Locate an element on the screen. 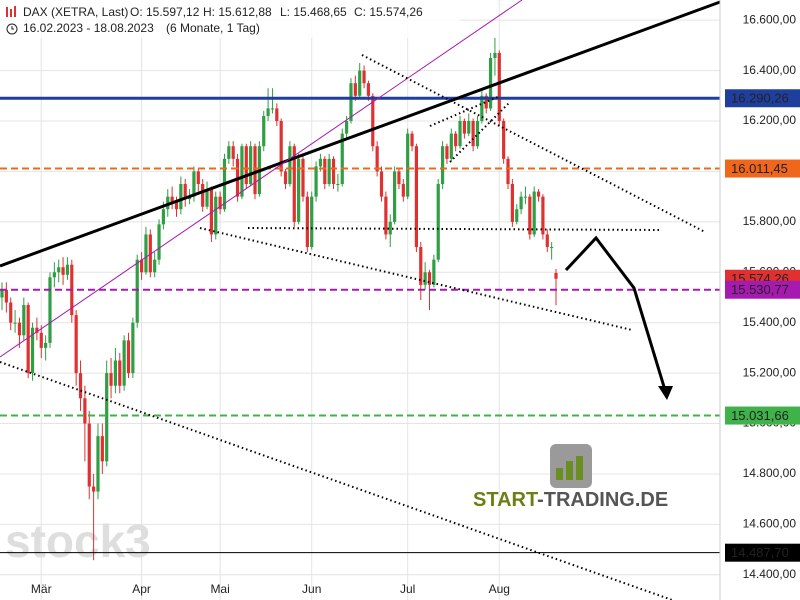  y-tick-label: 14.400,00 is located at coordinates (770, 574).